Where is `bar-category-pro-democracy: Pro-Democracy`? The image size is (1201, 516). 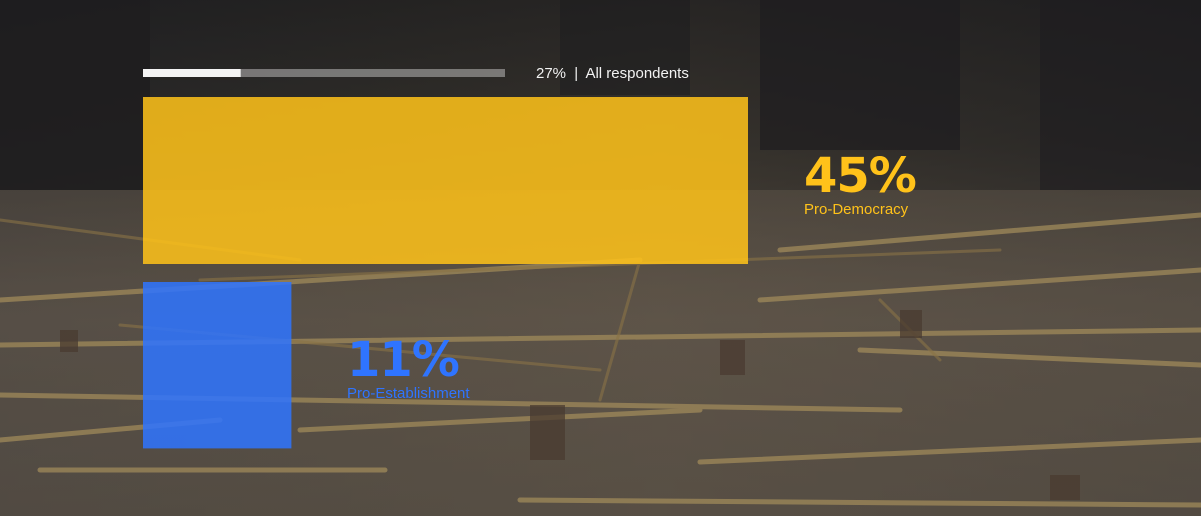 bar-category-pro-democracy: Pro-Democracy is located at coordinates (856, 209).